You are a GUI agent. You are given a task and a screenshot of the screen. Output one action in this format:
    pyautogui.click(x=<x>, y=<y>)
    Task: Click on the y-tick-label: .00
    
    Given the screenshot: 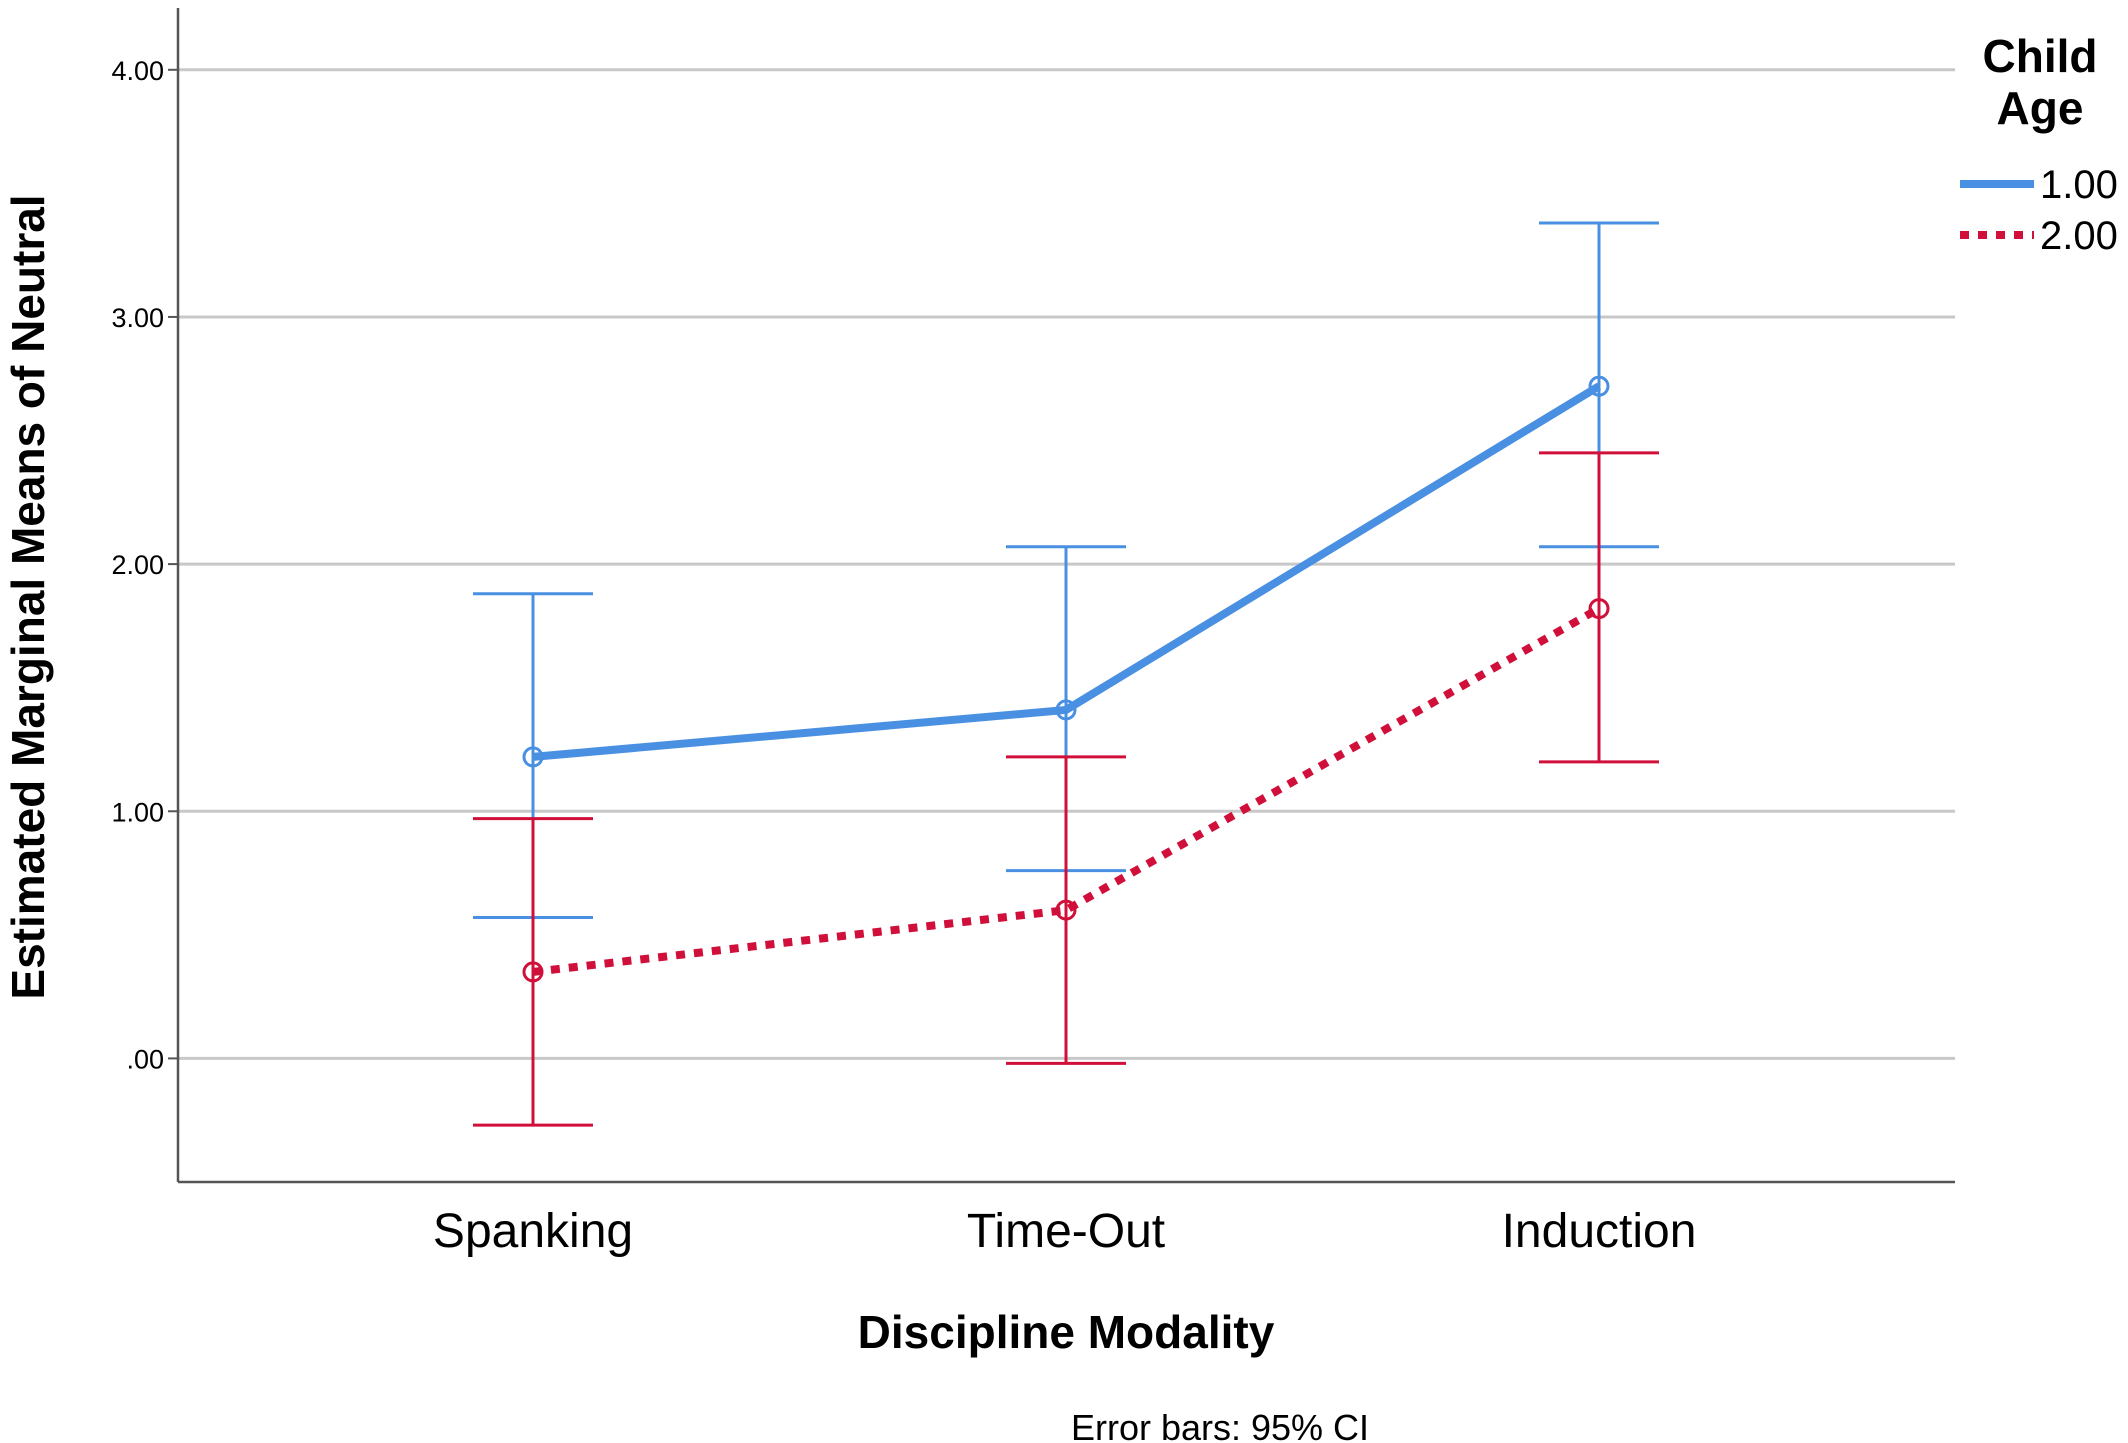 What is the action you would take?
    pyautogui.click(x=145, y=1059)
    